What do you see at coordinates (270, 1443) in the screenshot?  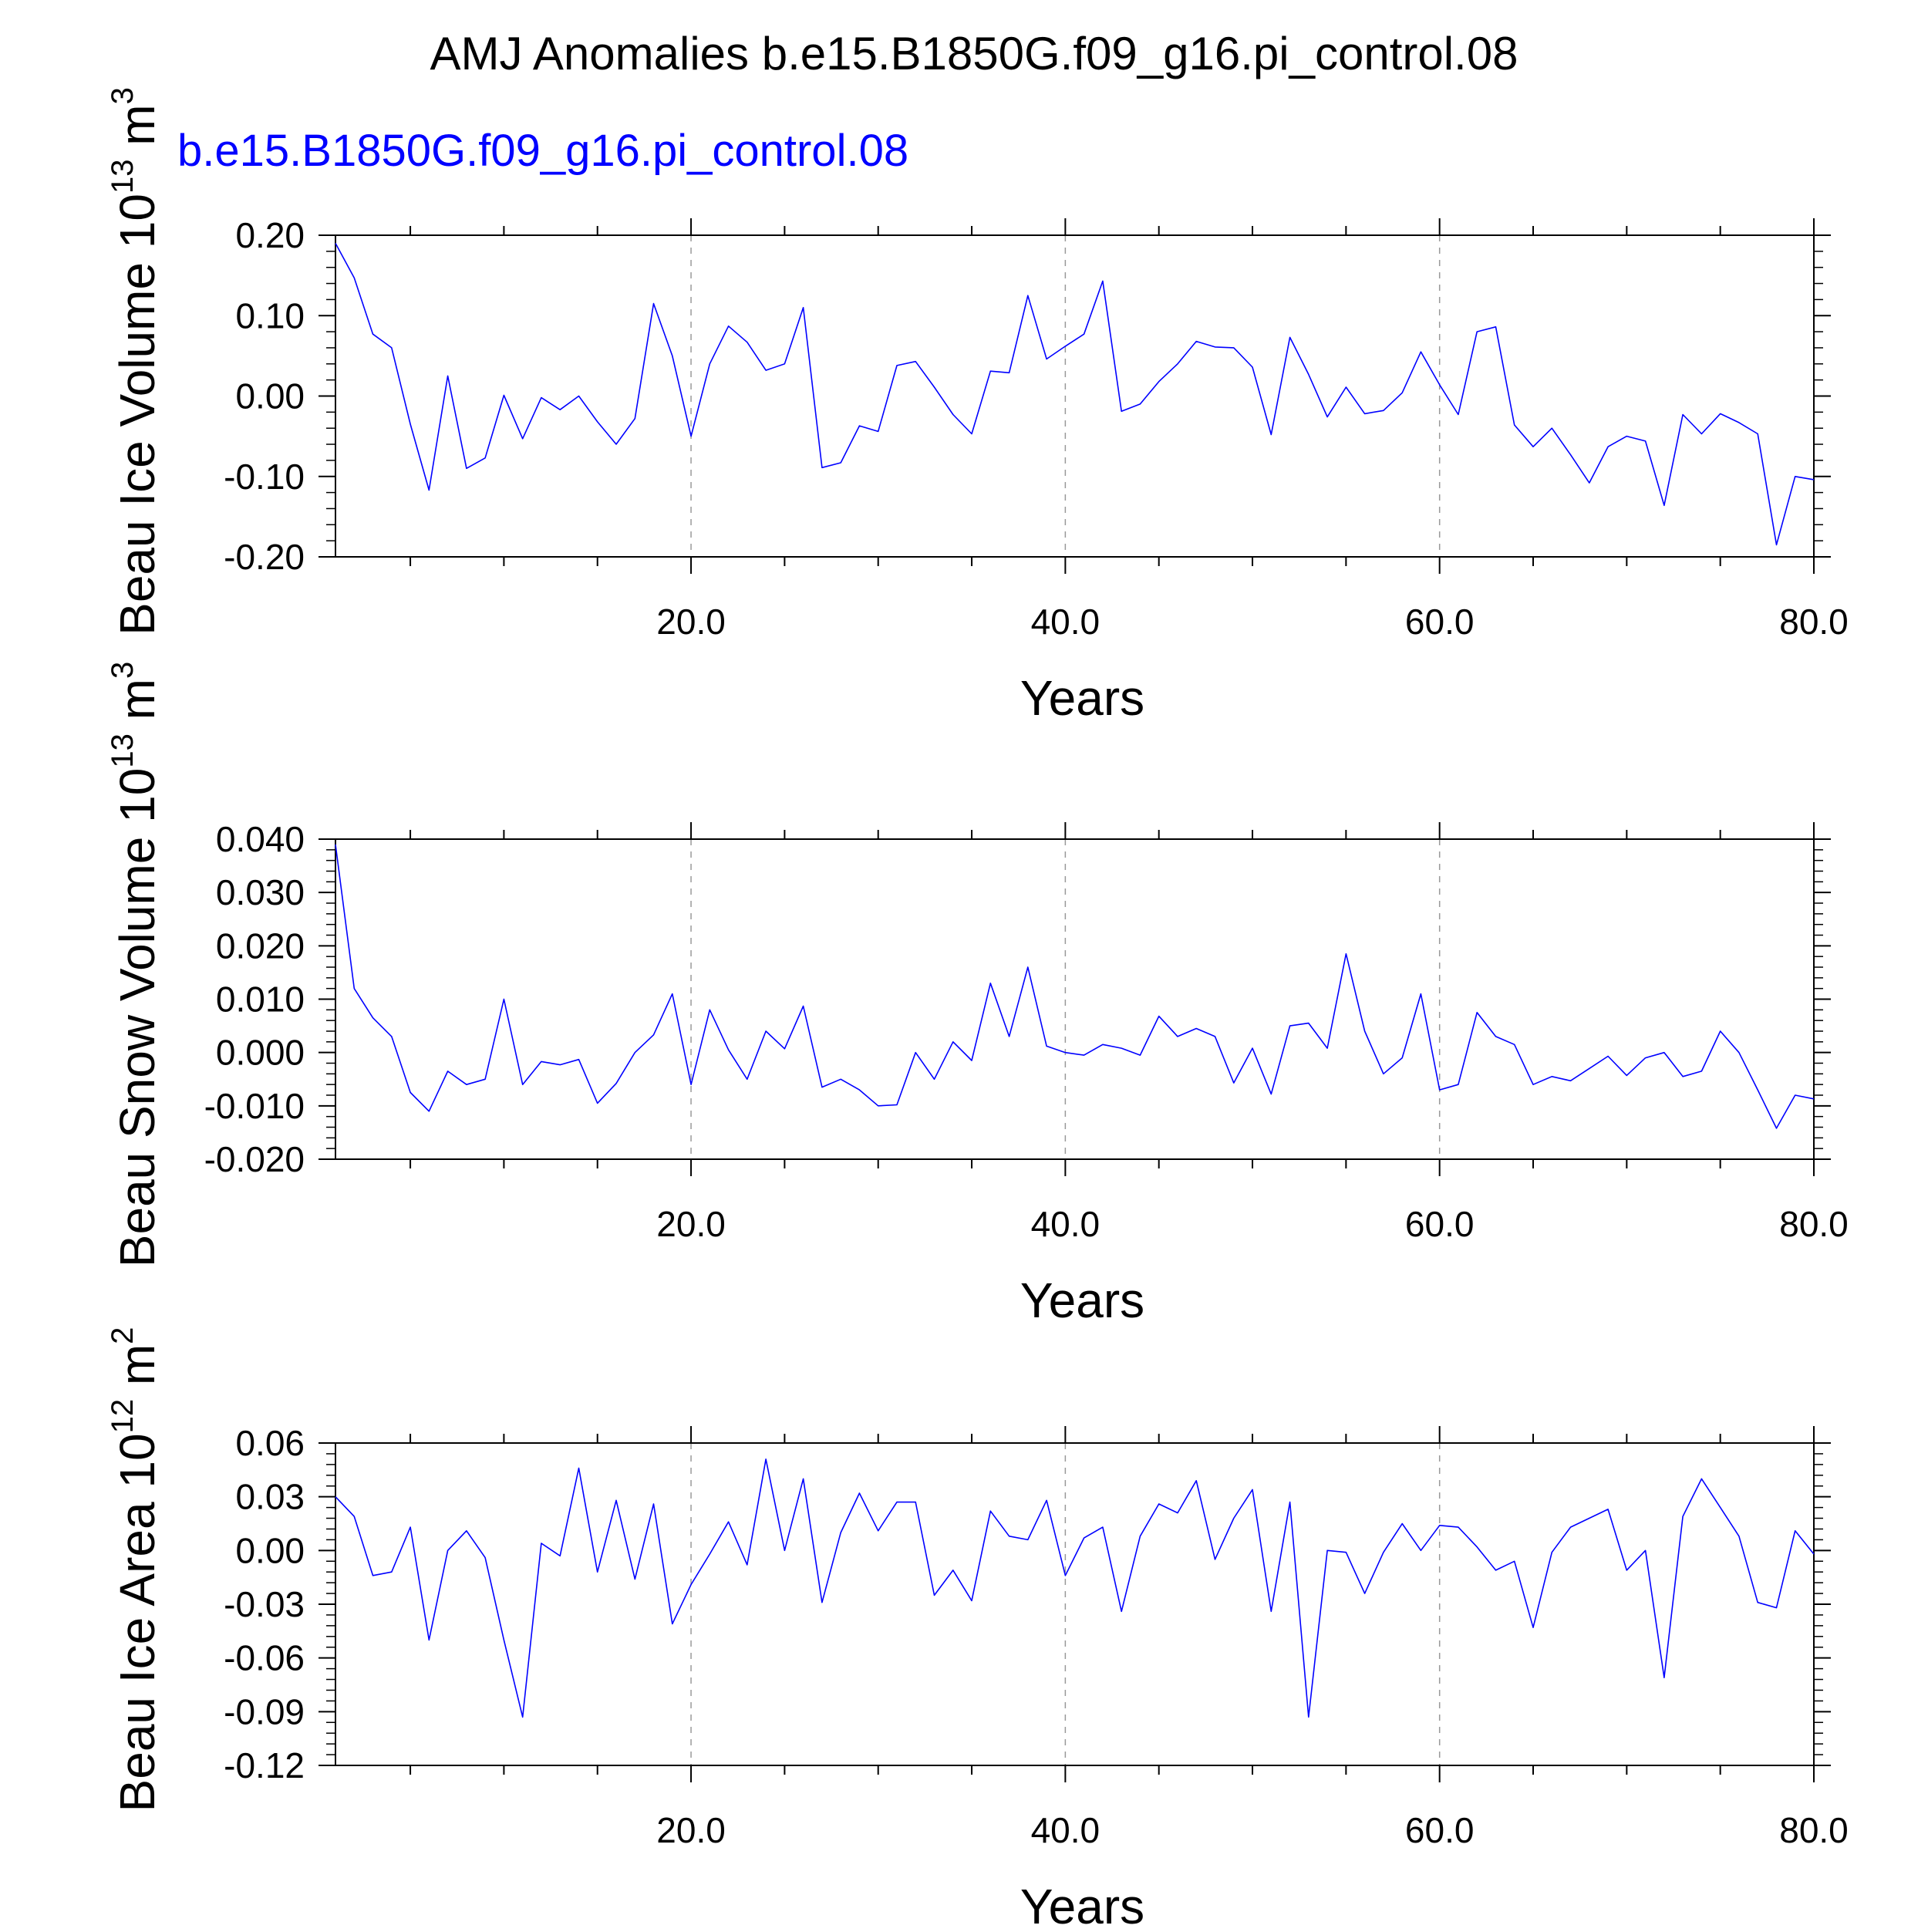 I see `y-tick-label: 0.06` at bounding box center [270, 1443].